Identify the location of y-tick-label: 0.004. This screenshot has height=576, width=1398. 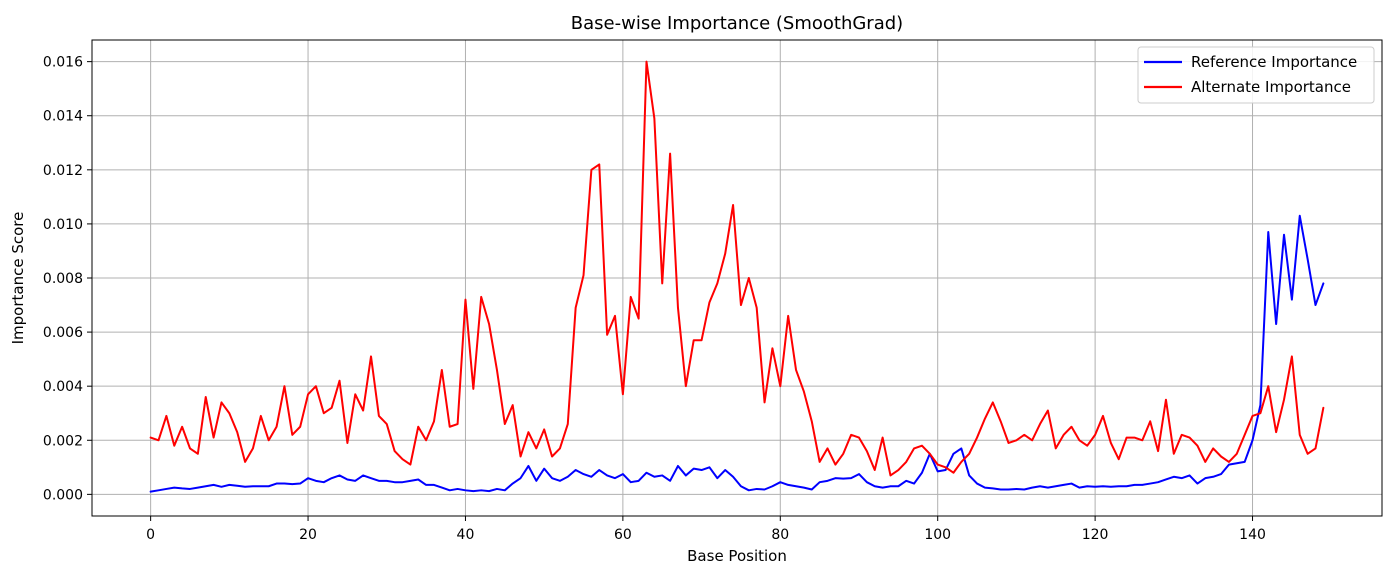
(63, 387).